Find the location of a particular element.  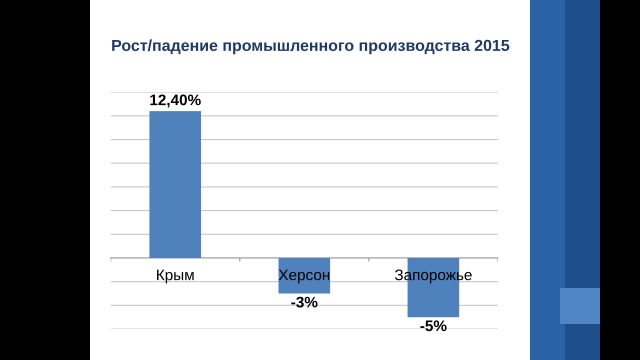

x-tick-label: Херсон is located at coordinates (304, 277).